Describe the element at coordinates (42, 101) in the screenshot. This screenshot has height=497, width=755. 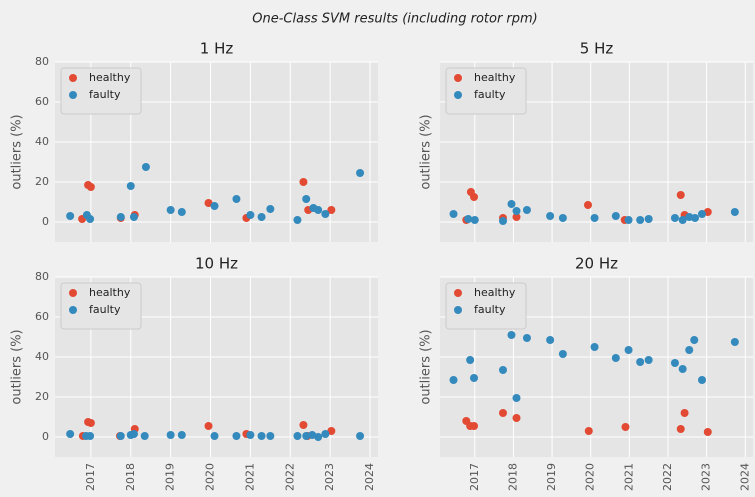
I see `y-tick-label: 60` at that location.